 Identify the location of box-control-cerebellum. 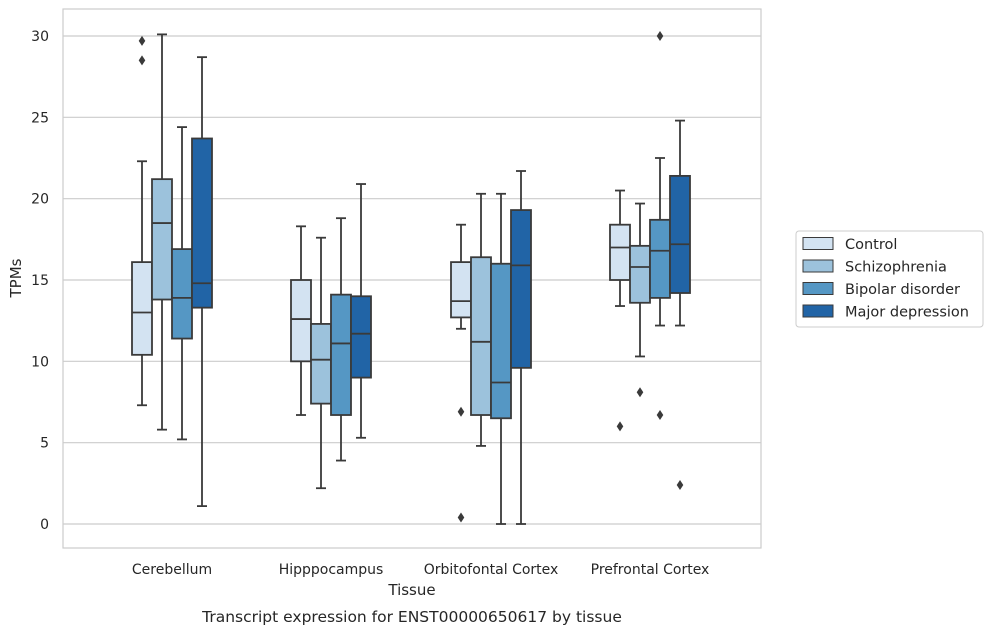
(142, 221).